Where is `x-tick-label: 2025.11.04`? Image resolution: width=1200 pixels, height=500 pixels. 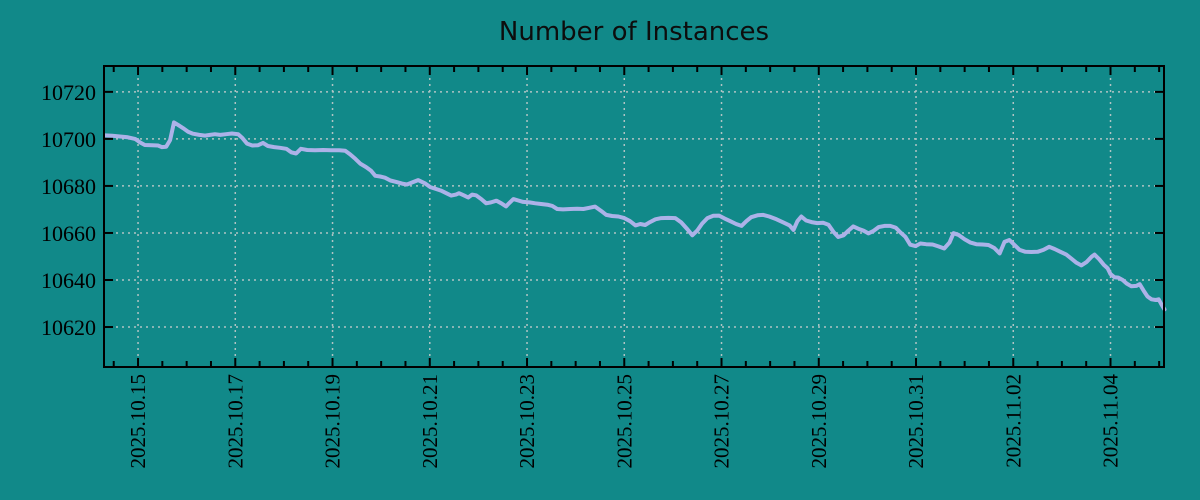
x-tick-label: 2025.11.04 is located at coordinates (1111, 421).